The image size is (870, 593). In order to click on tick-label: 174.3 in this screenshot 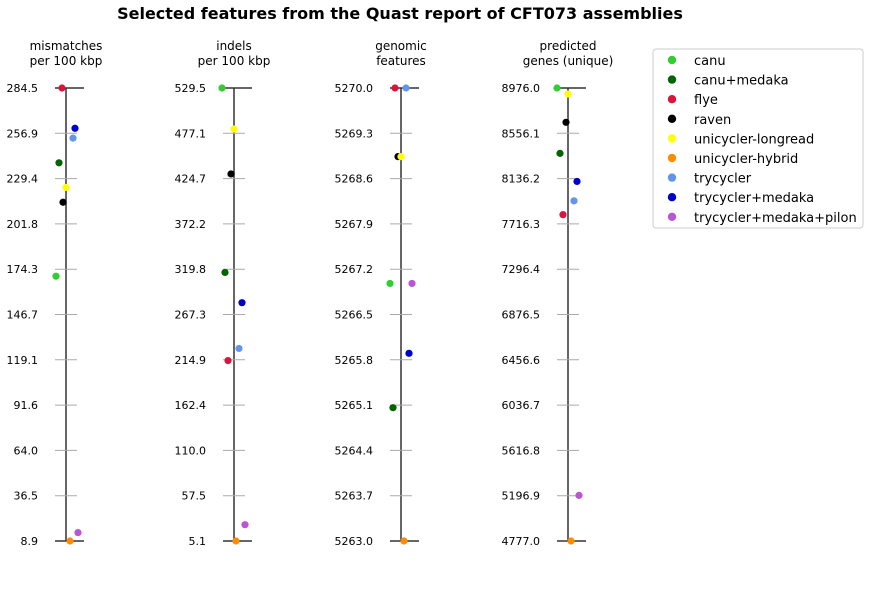, I will do `click(23, 269)`.